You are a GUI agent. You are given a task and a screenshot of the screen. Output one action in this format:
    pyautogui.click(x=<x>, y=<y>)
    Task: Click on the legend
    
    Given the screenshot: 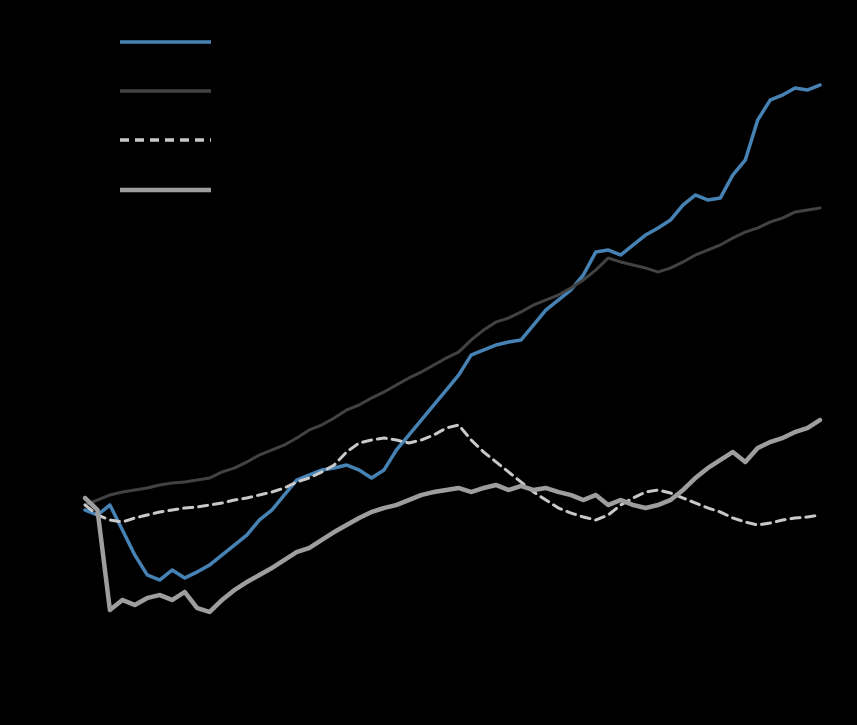 What is the action you would take?
    pyautogui.click(x=165, y=116)
    